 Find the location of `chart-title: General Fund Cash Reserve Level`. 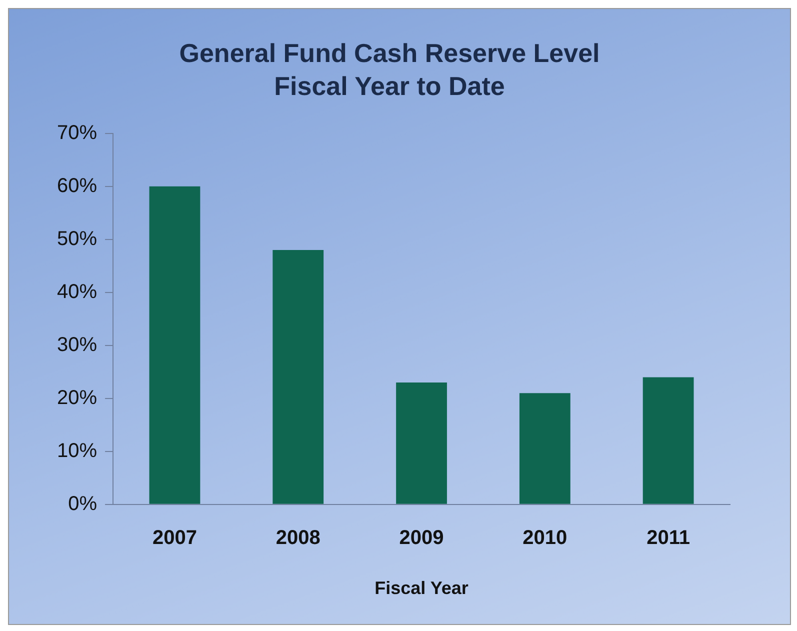

chart-title: General Fund Cash Reserve Level is located at coordinates (389, 53).